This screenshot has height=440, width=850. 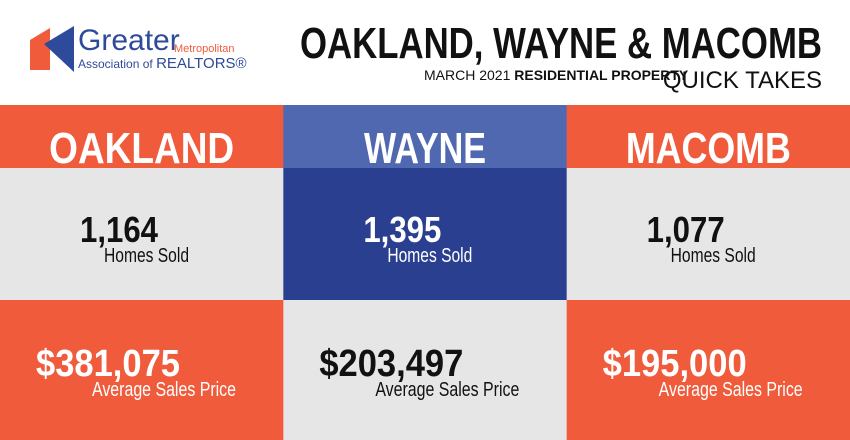 What do you see at coordinates (391, 364) in the screenshot?
I see `avg-price: $203,497` at bounding box center [391, 364].